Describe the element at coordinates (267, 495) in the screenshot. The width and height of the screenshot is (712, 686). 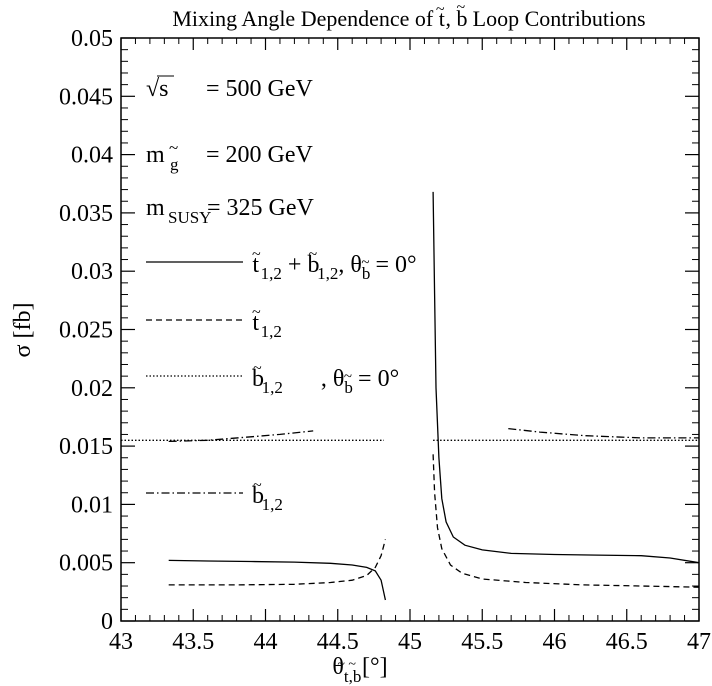
I see `legend-label-sbottom: b~1,2` at that location.